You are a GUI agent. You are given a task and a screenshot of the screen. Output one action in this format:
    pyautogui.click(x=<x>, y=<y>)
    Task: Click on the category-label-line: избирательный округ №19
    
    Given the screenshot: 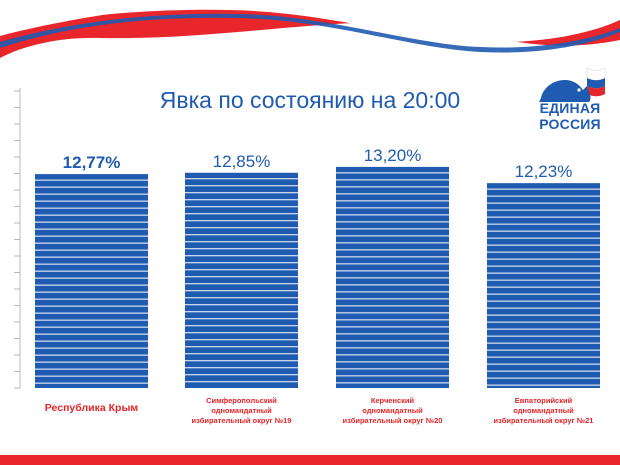 What is the action you would take?
    pyautogui.click(x=242, y=421)
    